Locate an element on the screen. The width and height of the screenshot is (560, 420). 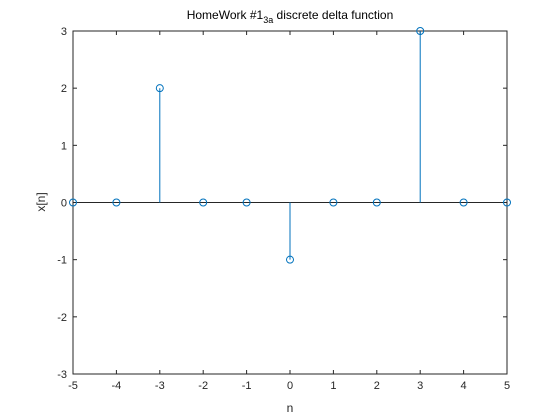
y-tick-label-6: 3 is located at coordinates (64, 32).